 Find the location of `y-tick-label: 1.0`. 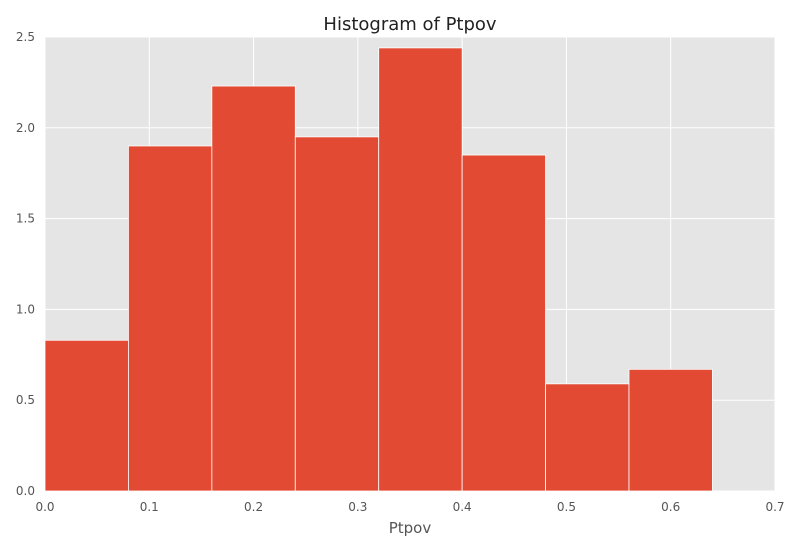

y-tick-label: 1.0 is located at coordinates (25, 309).